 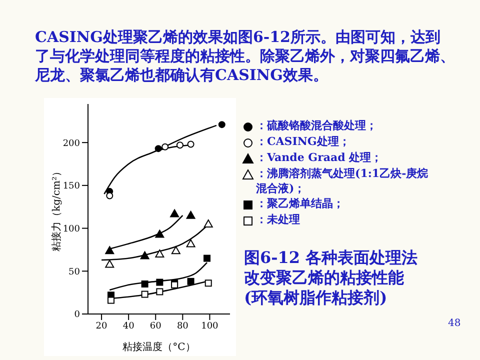 What do you see at coordinates (300, 203) in the screenshot?
I see `legend-label: ：聚乙烯单结晶；` at bounding box center [300, 203].